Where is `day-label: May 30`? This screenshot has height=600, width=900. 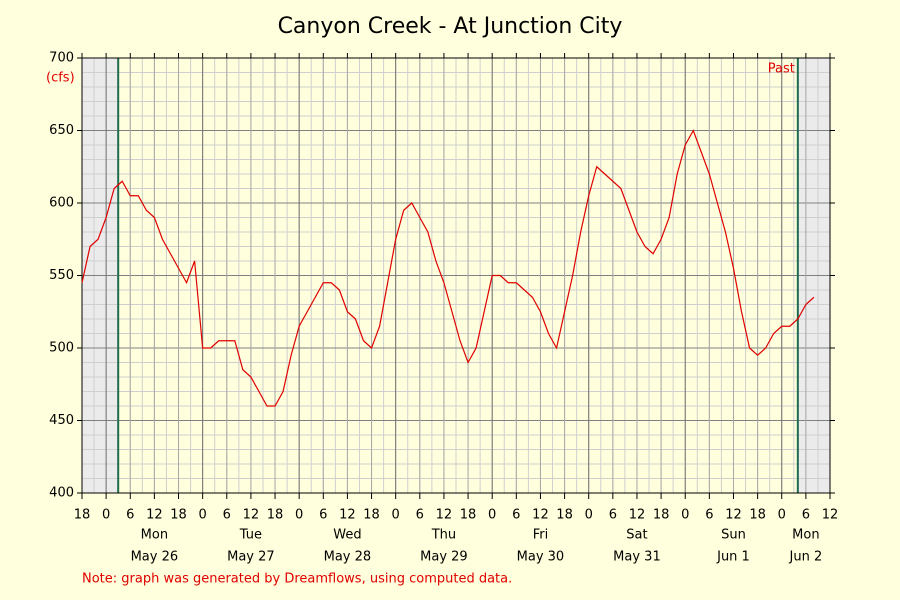 day-label: May 30 is located at coordinates (541, 557).